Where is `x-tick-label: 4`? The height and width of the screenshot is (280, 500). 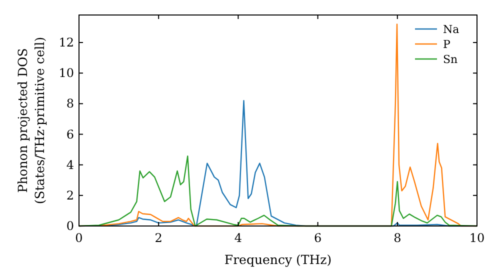 x-tick-label: 4 is located at coordinates (238, 238).